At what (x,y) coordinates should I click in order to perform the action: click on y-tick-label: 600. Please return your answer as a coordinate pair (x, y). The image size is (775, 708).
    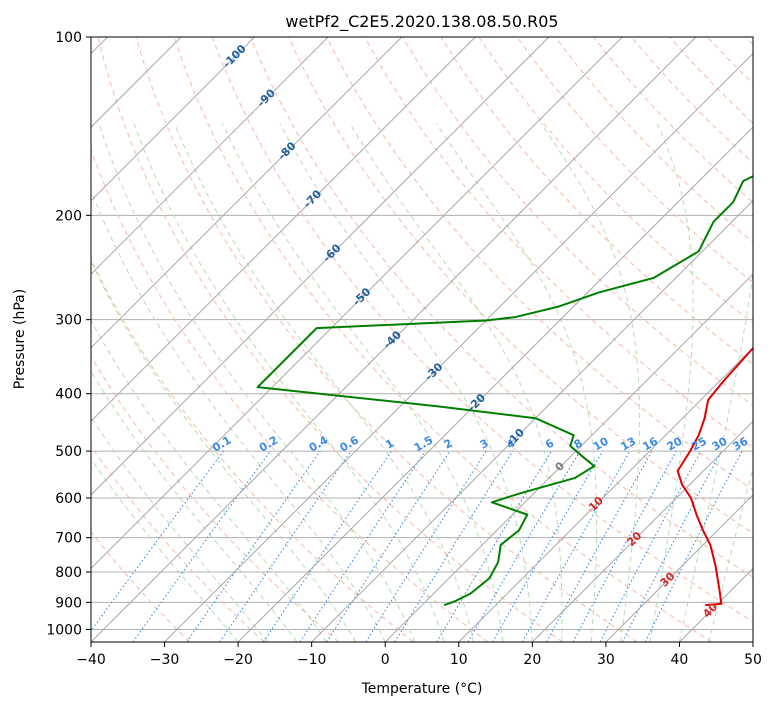
    Looking at the image, I should click on (68, 499).